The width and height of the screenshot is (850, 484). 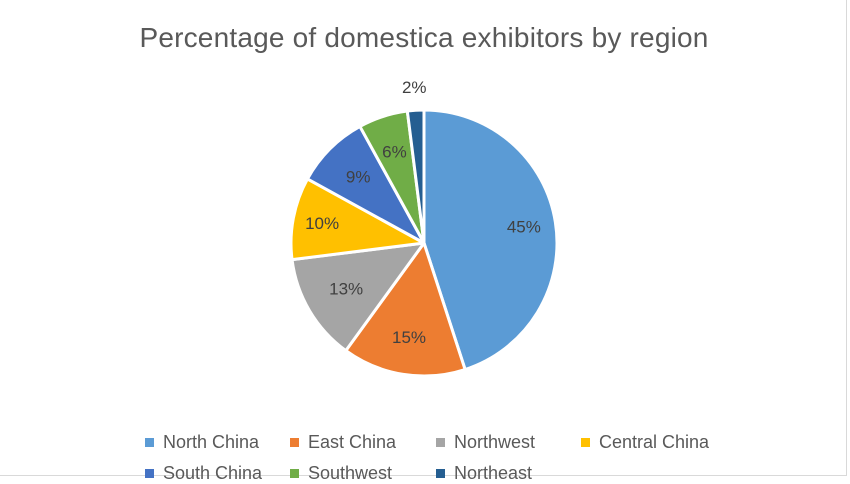 What do you see at coordinates (524, 227) in the screenshot?
I see `data-label-north-china: 45%` at bounding box center [524, 227].